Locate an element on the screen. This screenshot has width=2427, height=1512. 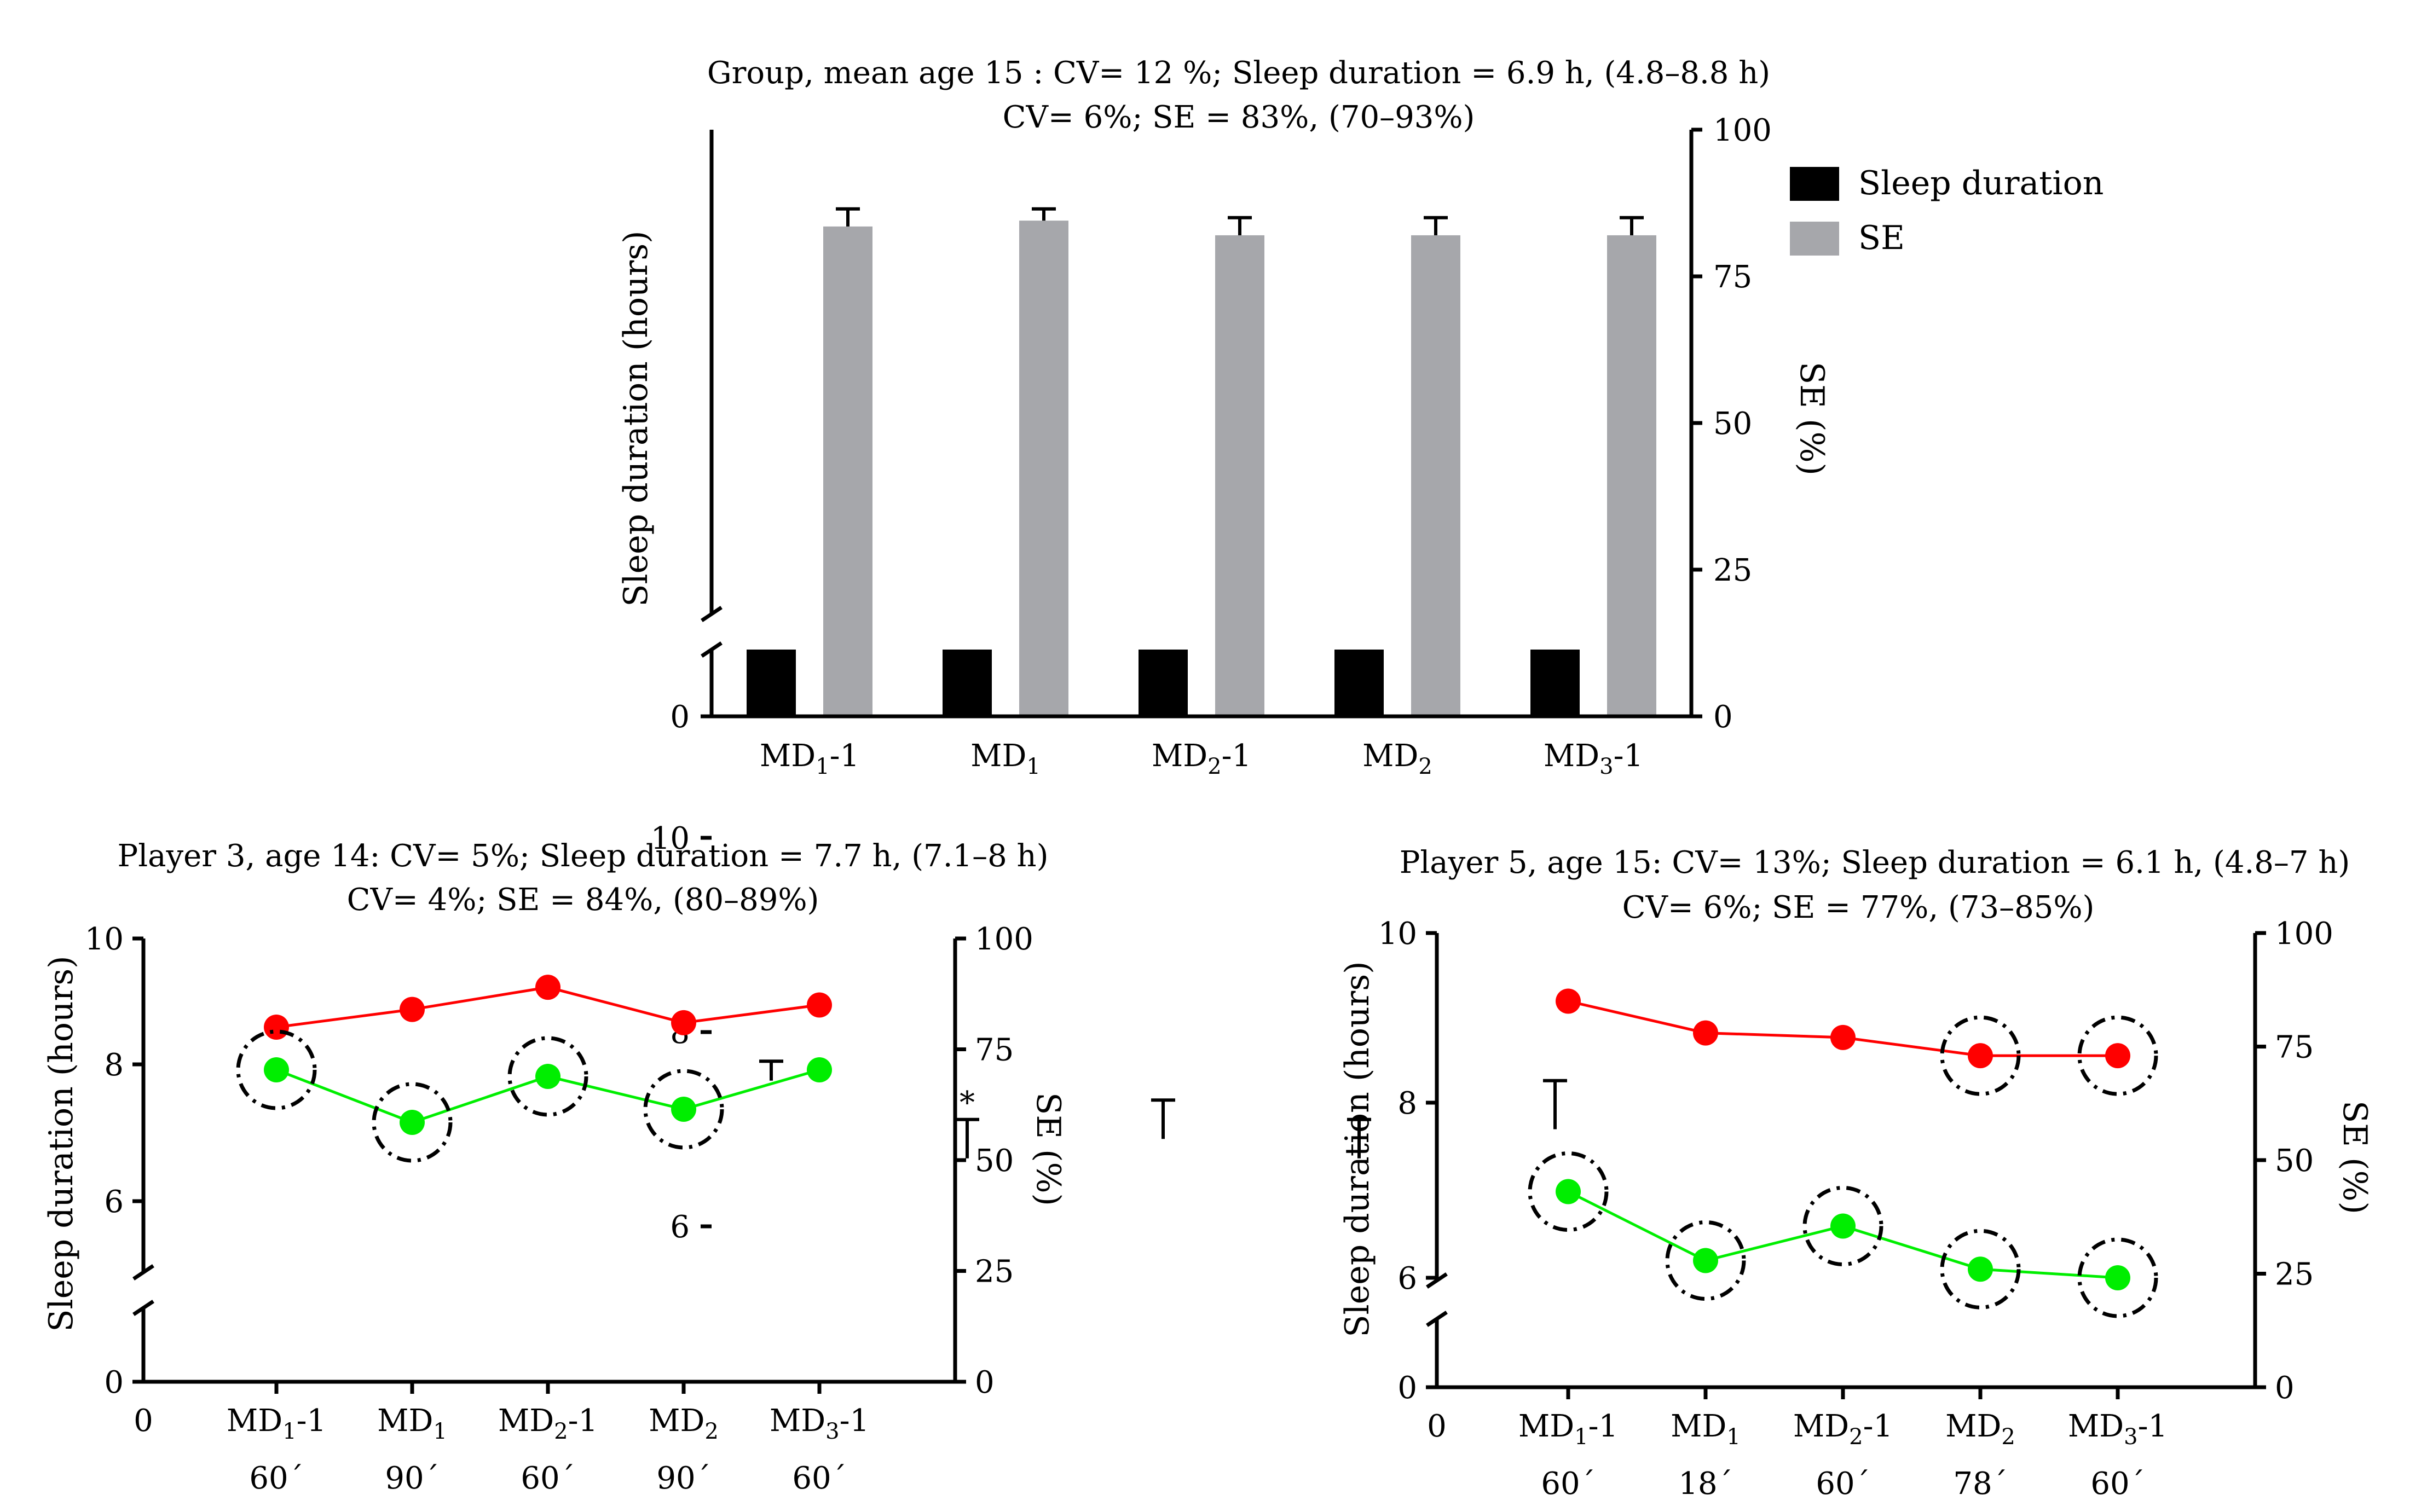
player5-right-tick-label: 0 is located at coordinates (2285, 1388).